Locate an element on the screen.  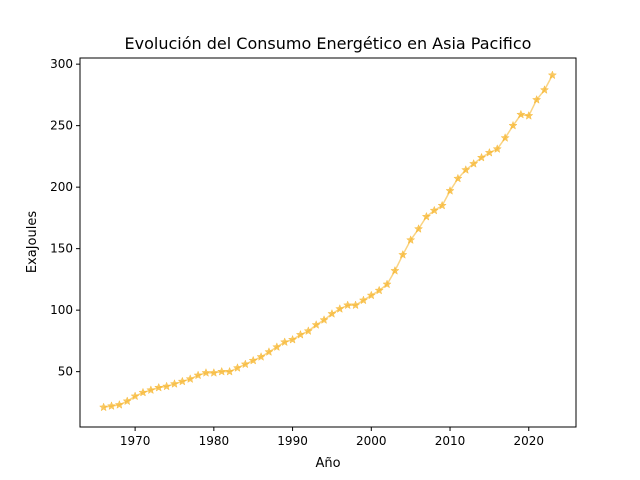
y-tick-label: 200 is located at coordinates (61, 187).